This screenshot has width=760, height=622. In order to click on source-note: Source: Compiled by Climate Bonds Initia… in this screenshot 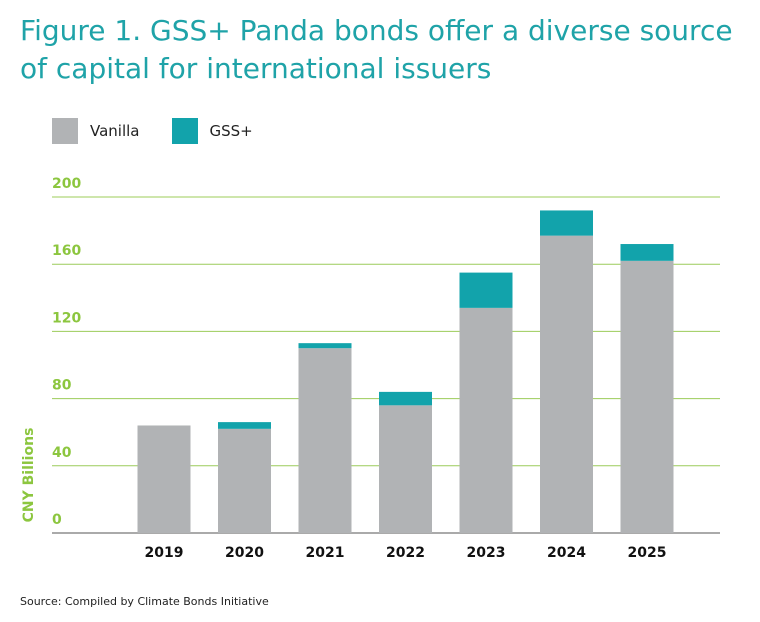, I will do `click(144, 601)`.